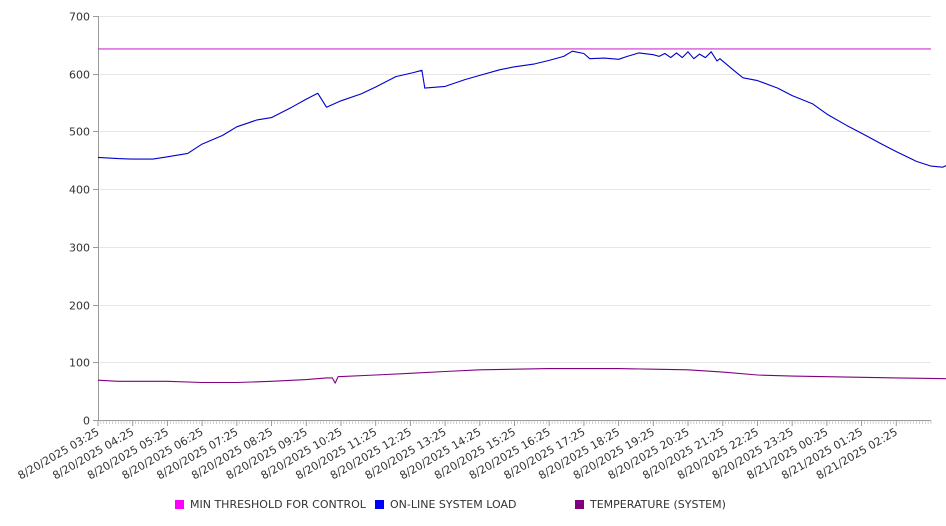 This screenshot has width=946, height=526. What do you see at coordinates (579, 504) in the screenshot?
I see `legend-swatch-temperature` at bounding box center [579, 504].